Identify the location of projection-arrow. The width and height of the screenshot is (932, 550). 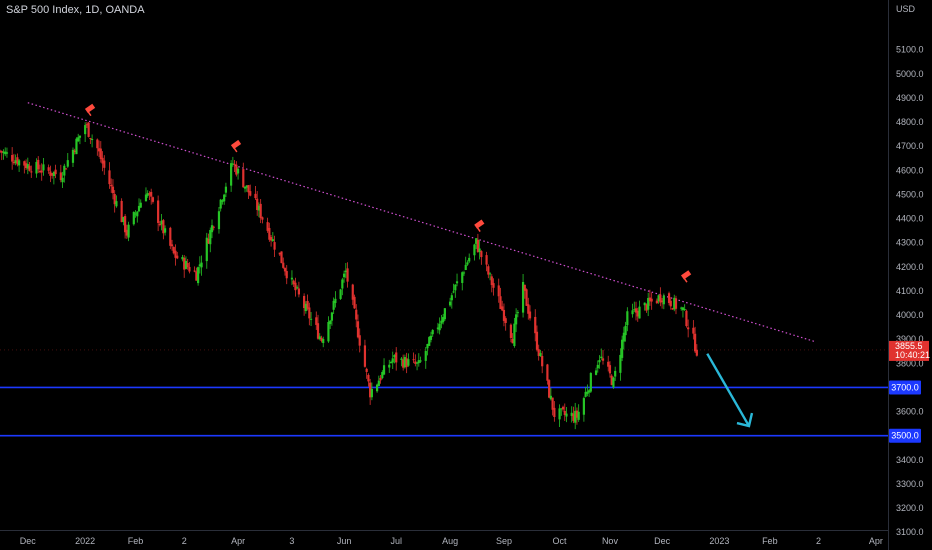
(728, 390).